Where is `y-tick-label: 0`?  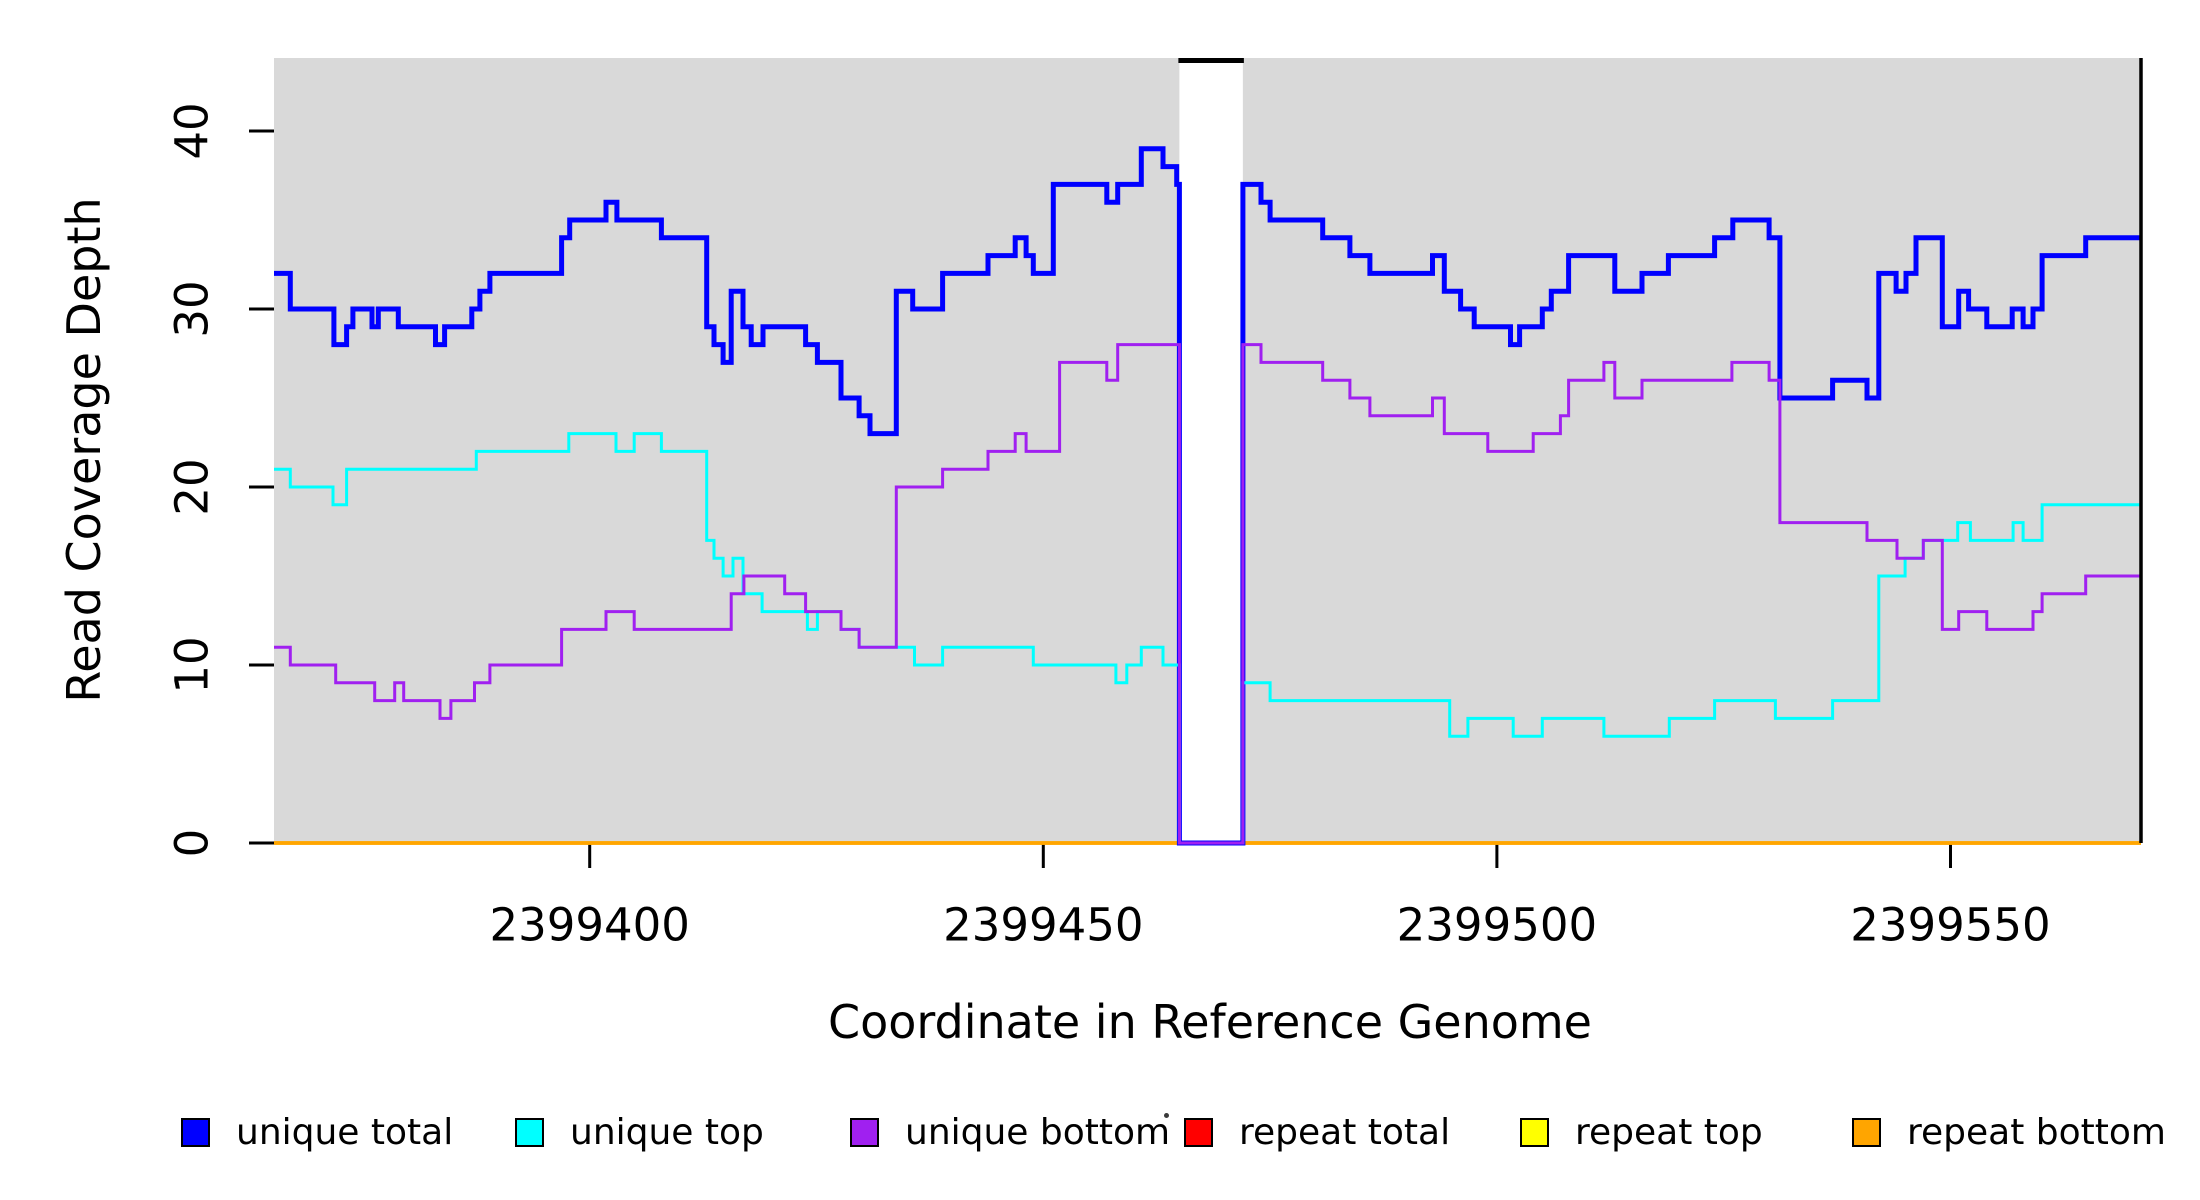
y-tick-label: 0 is located at coordinates (192, 843).